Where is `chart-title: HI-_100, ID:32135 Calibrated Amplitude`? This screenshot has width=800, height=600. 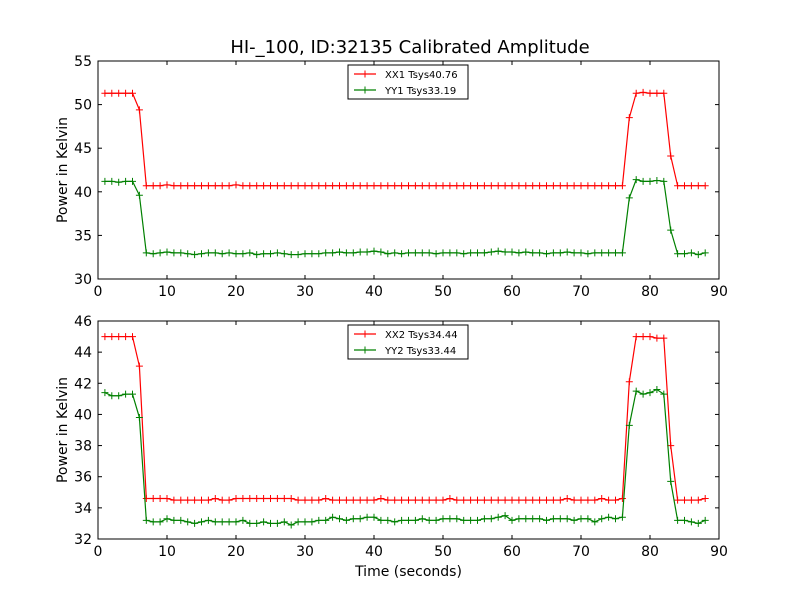 chart-title: HI-_100, ID:32135 Calibrated Amplitude is located at coordinates (409, 47).